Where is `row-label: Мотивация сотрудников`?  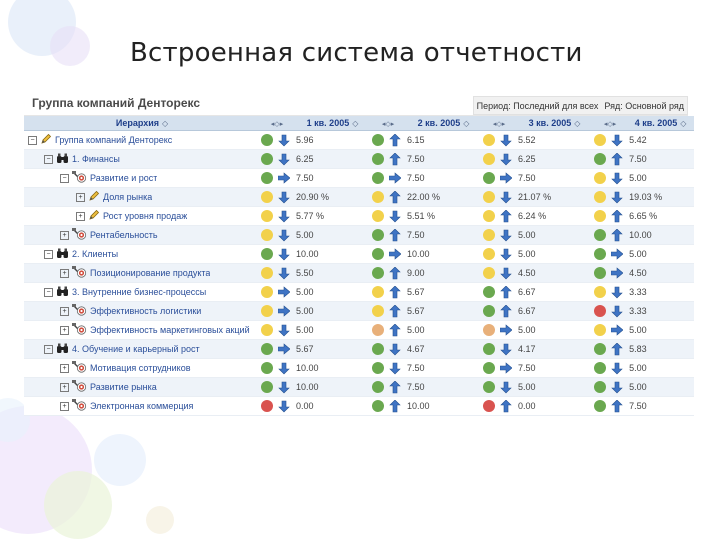 row-label: Мотивация сотрудников is located at coordinates (140, 368).